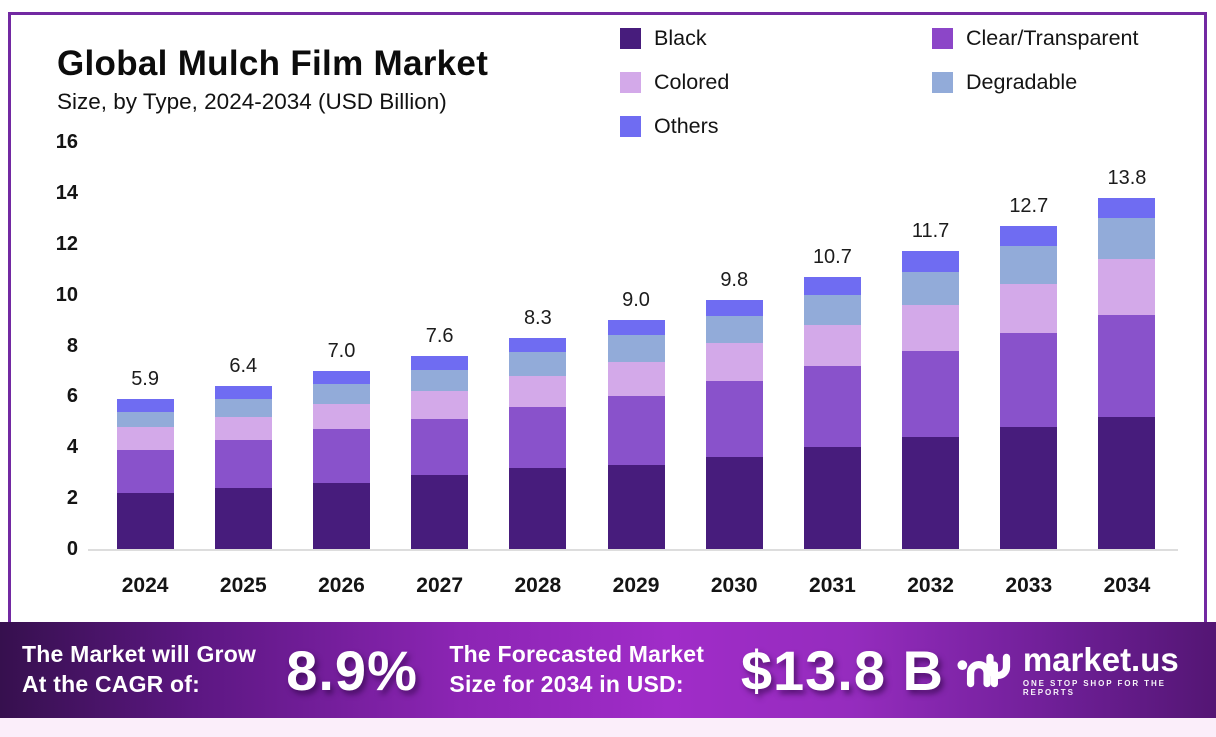 This screenshot has height=737, width=1216. Describe the element at coordinates (72, 447) in the screenshot. I see `y-tick-4: 4` at that location.